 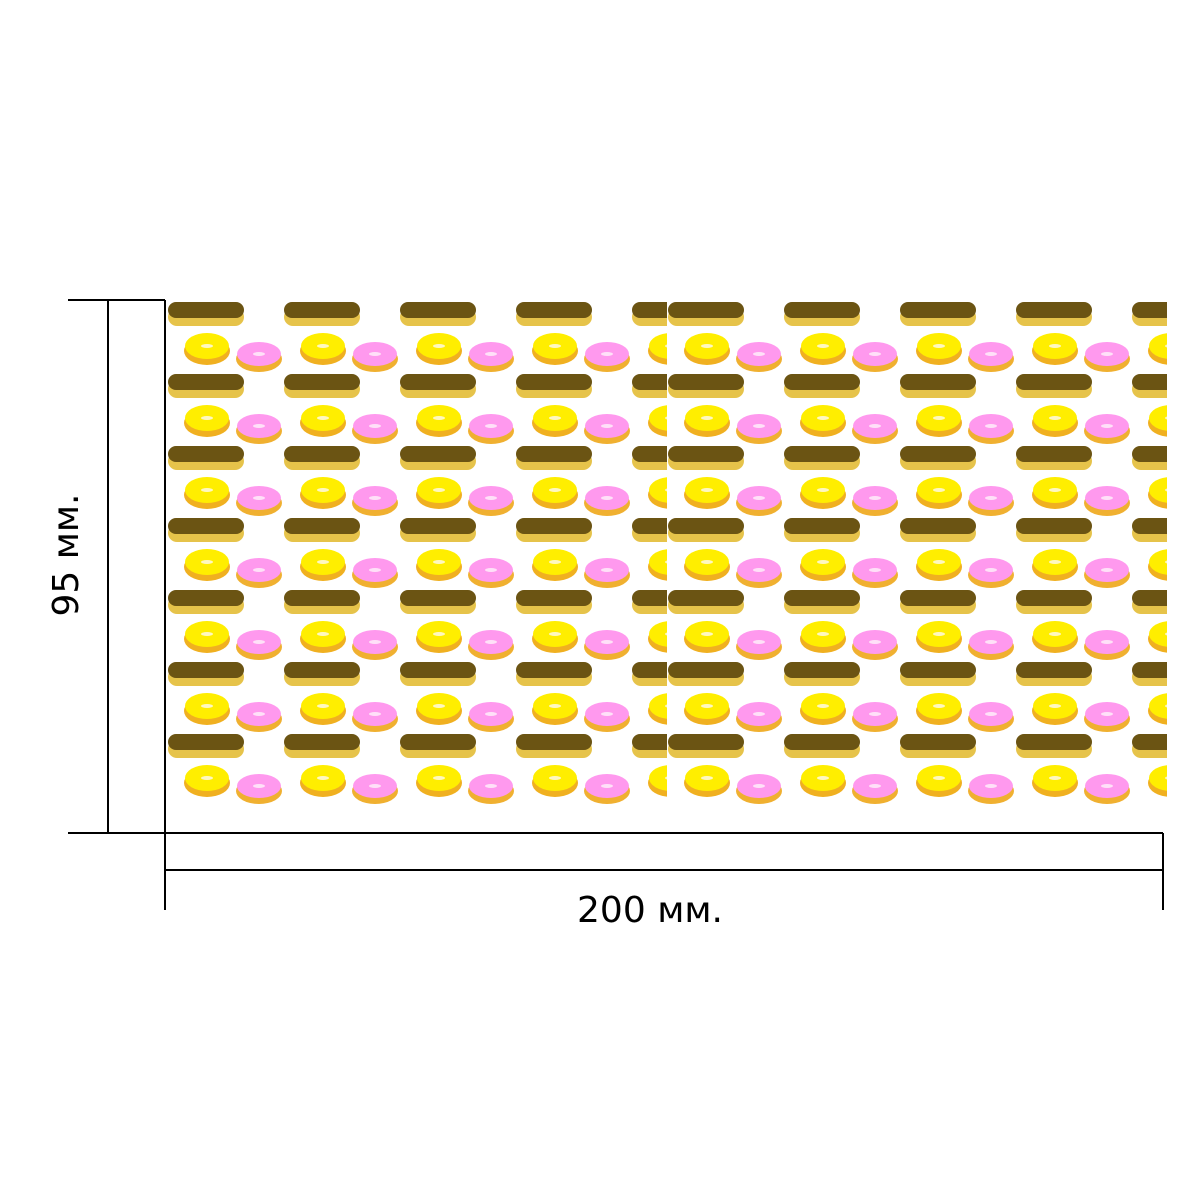 I want to click on height-label: 95 мм., so click(x=66, y=554).